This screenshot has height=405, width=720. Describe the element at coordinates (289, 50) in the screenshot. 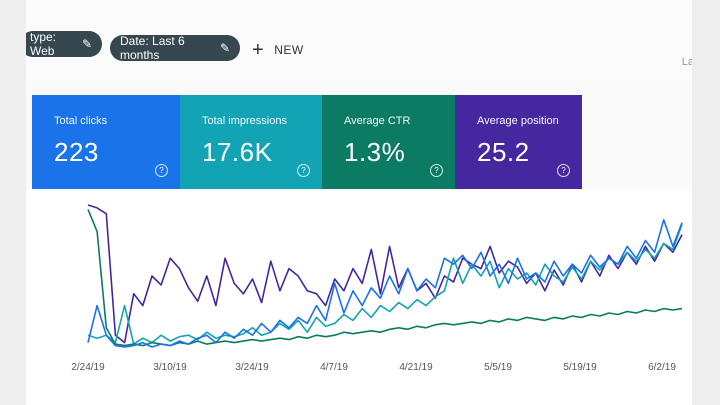

I see `new-filter-label: NEW` at that location.